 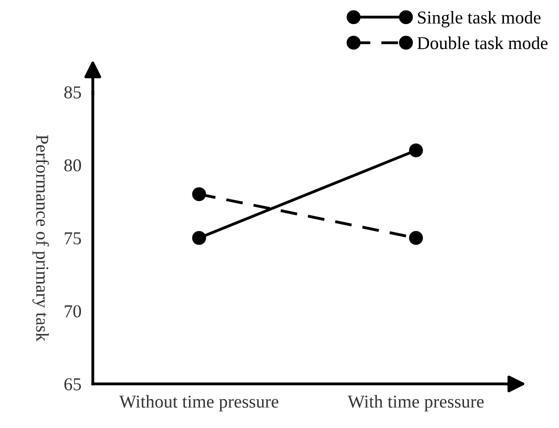 I want to click on y-tick-label: 80, so click(x=72, y=165).